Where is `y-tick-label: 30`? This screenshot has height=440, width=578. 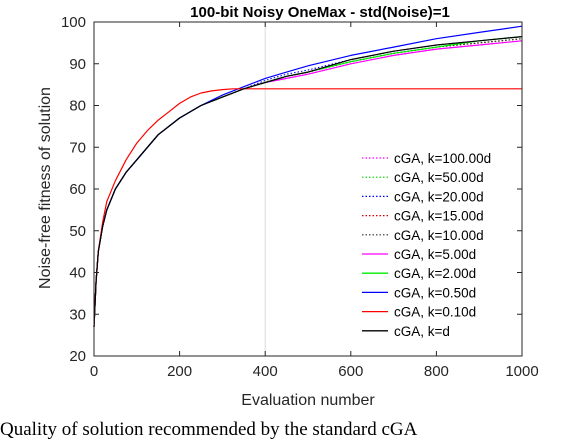 y-tick-label: 30 is located at coordinates (77, 314).